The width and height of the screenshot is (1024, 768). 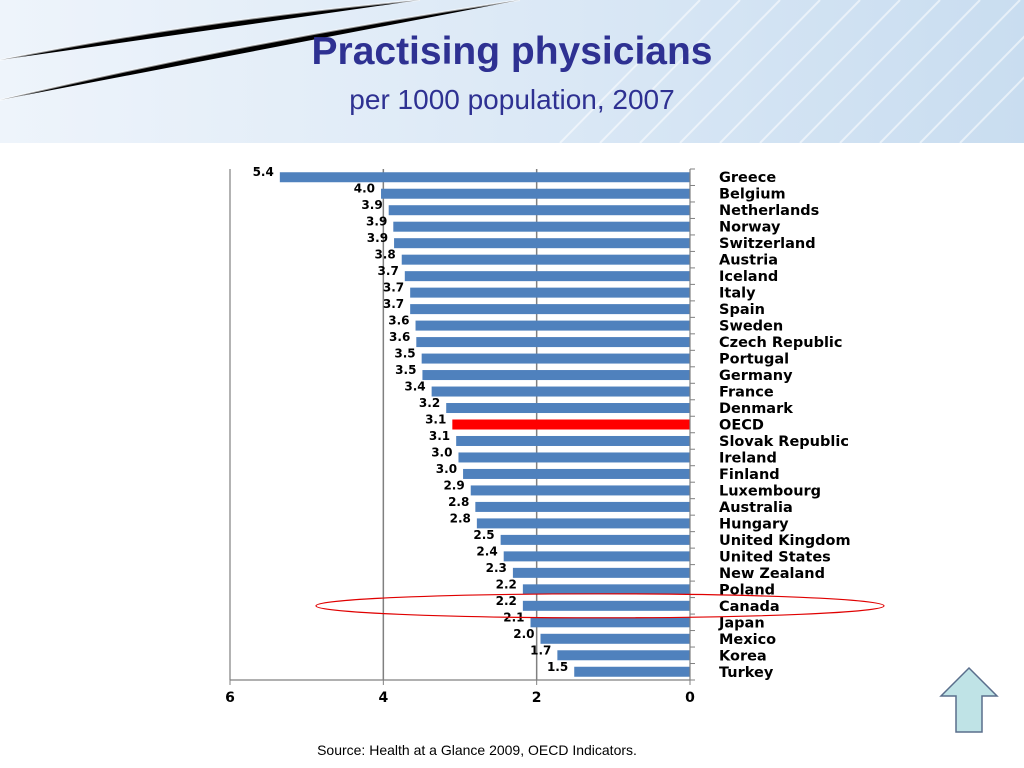 What do you see at coordinates (568, 408) in the screenshot?
I see `bar-denmark` at bounding box center [568, 408].